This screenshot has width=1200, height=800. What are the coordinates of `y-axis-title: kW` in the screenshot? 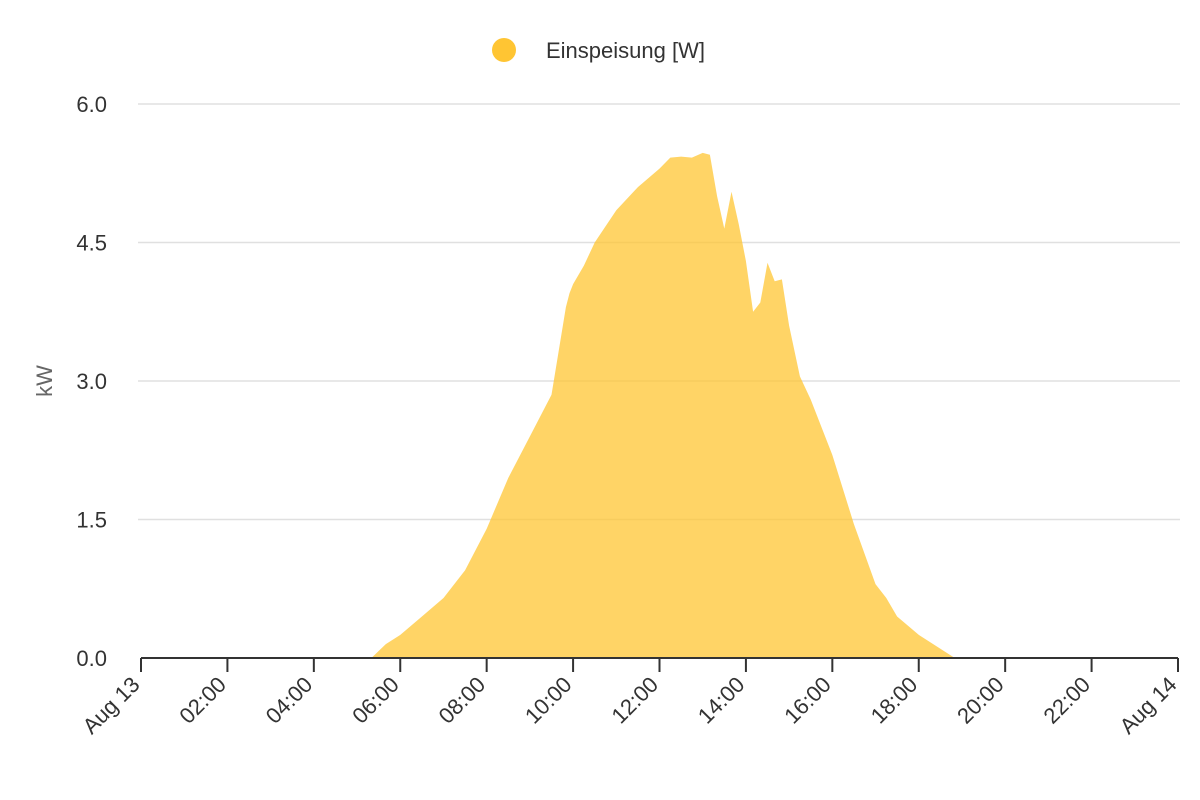 It's located at (44, 381).